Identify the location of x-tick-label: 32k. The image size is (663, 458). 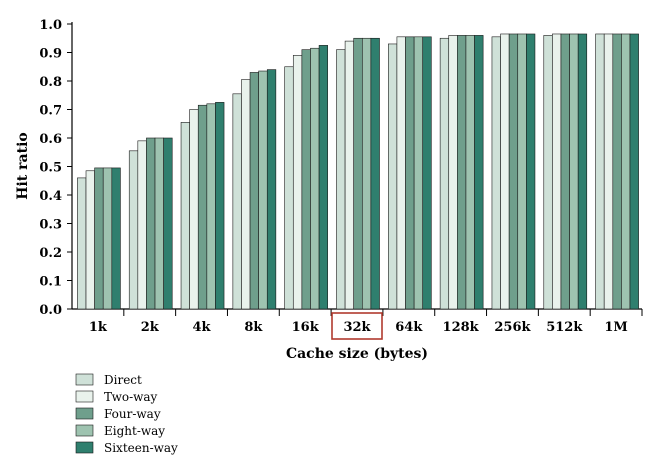
(357, 327).